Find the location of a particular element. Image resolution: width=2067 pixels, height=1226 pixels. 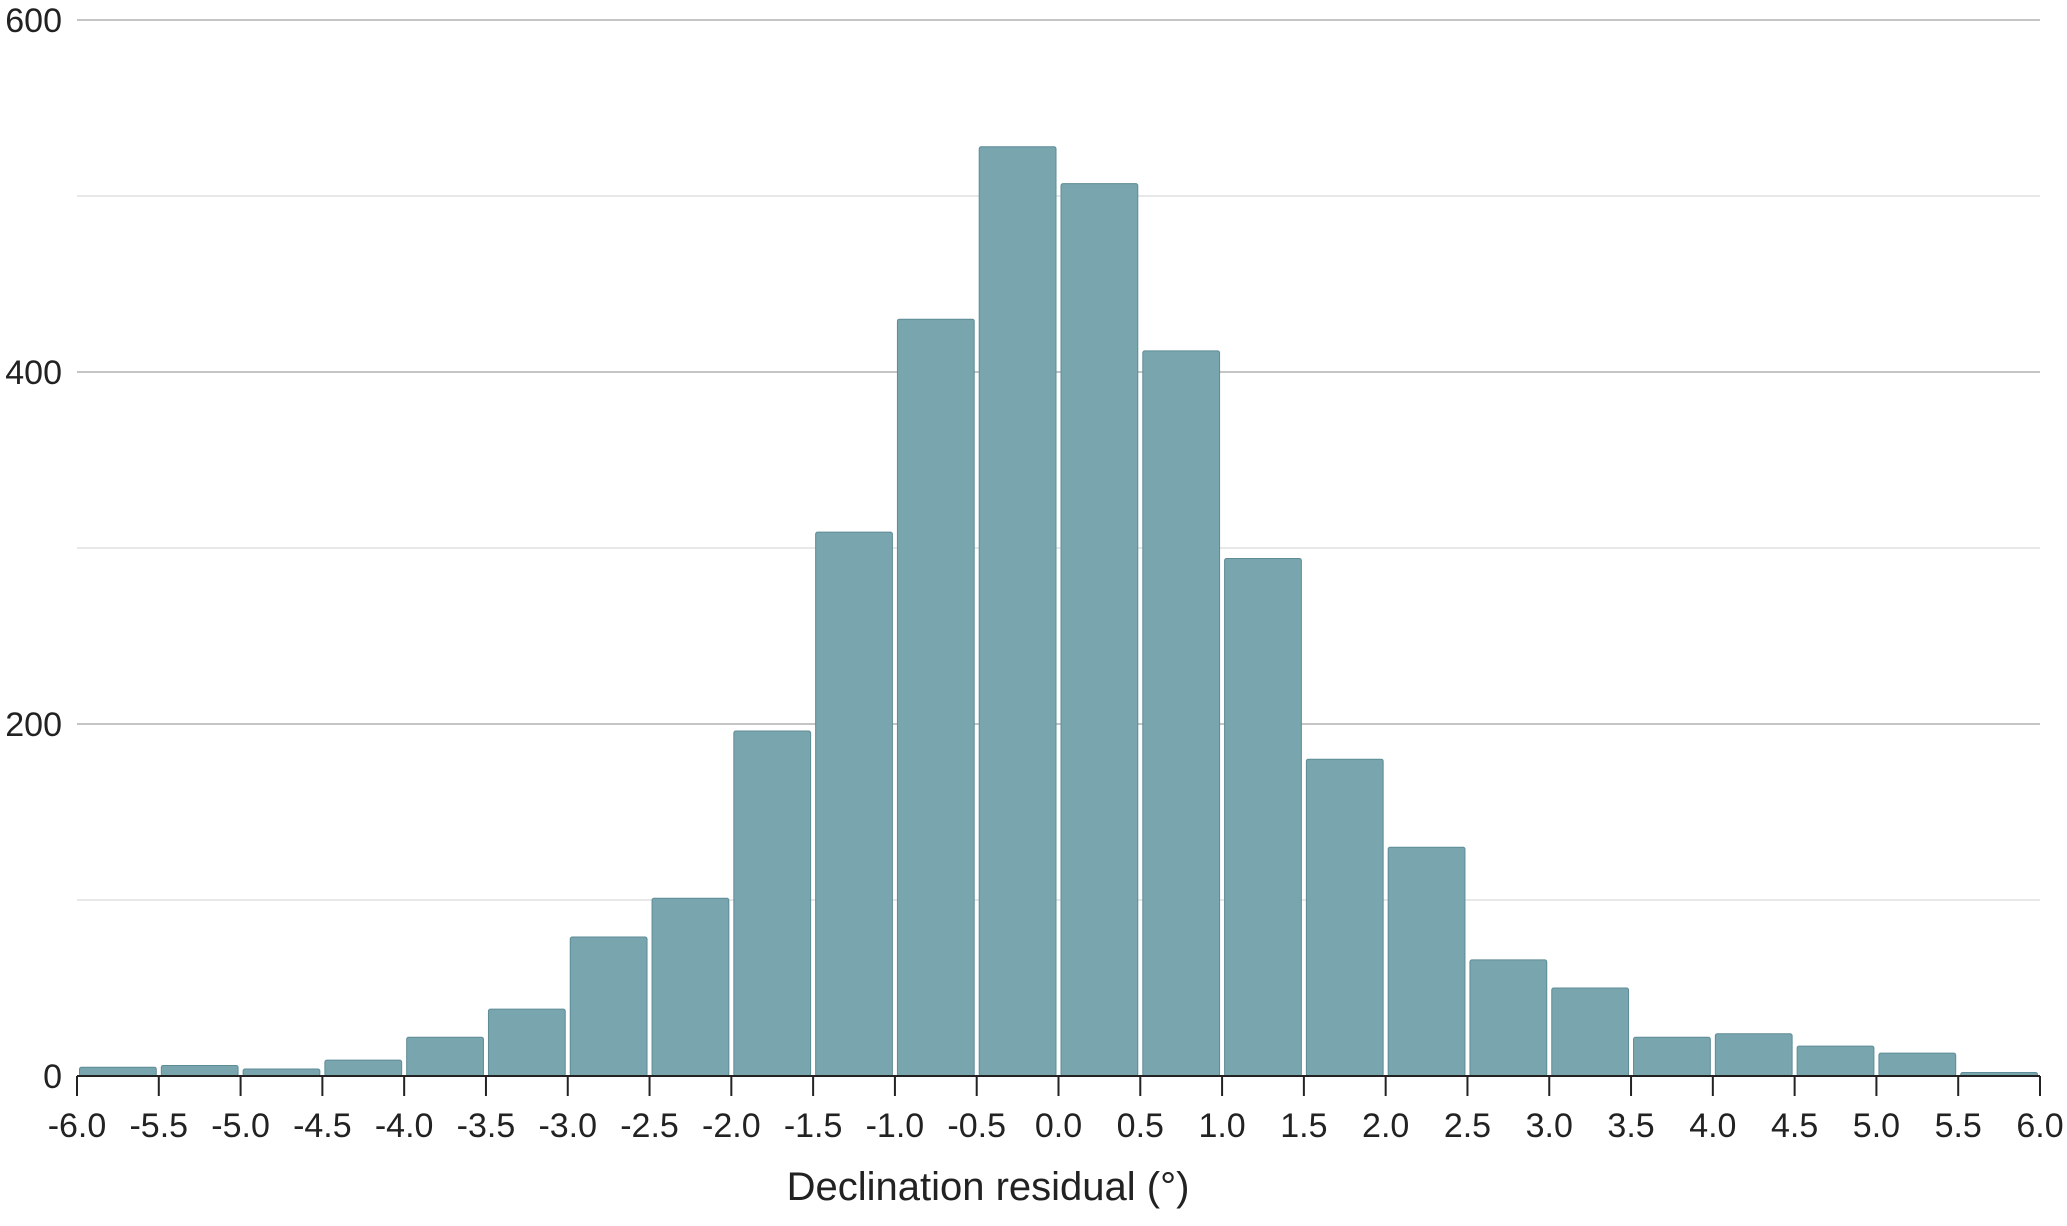

x-tick-label: 2.0 is located at coordinates (1385, 1126).